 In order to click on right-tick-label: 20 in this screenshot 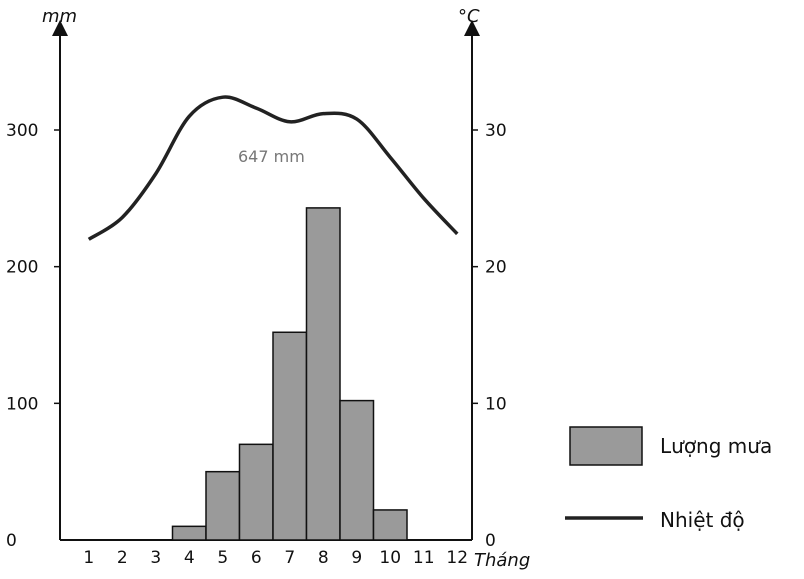, I will do `click(496, 268)`.